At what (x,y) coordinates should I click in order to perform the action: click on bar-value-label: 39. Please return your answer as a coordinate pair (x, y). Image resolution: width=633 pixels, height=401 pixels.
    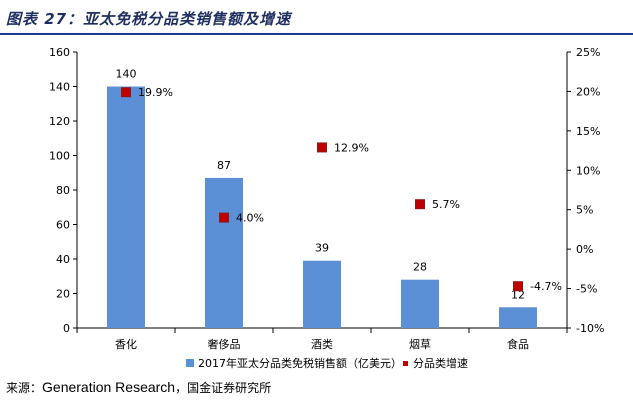
    Looking at the image, I should click on (322, 248).